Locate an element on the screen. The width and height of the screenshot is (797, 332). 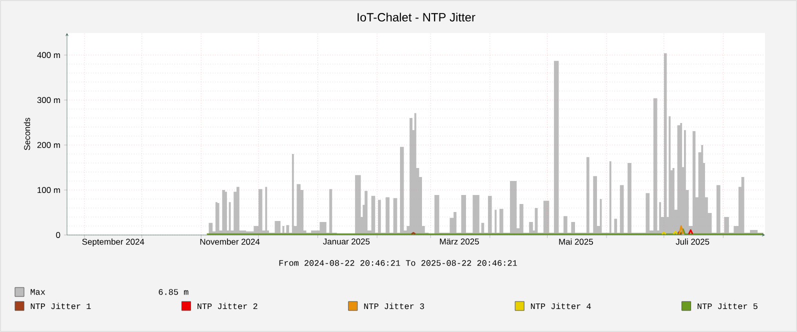
y-axis-title: Seconds is located at coordinates (27, 134).